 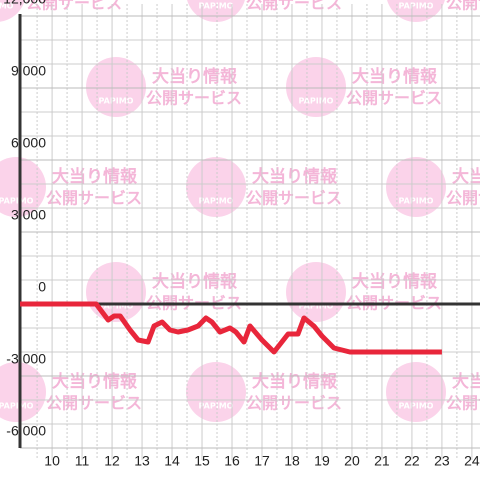 I want to click on y-tick-label: 0, so click(x=42, y=287).